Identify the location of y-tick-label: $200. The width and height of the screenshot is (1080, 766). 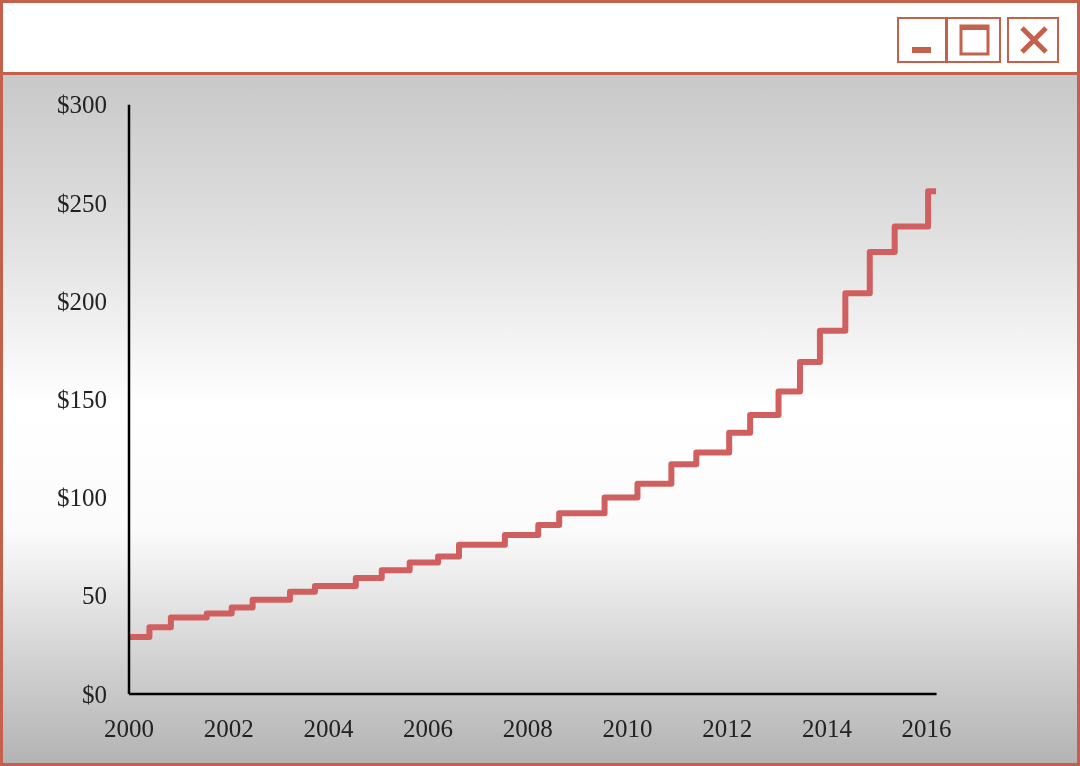
(82, 301).